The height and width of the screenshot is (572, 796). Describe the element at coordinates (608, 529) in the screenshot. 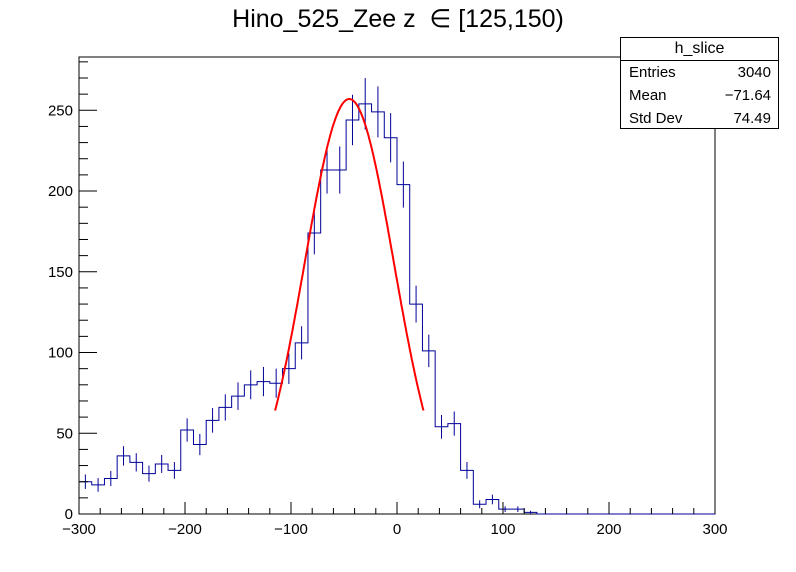

I see `x-tick-label: 200` at that location.